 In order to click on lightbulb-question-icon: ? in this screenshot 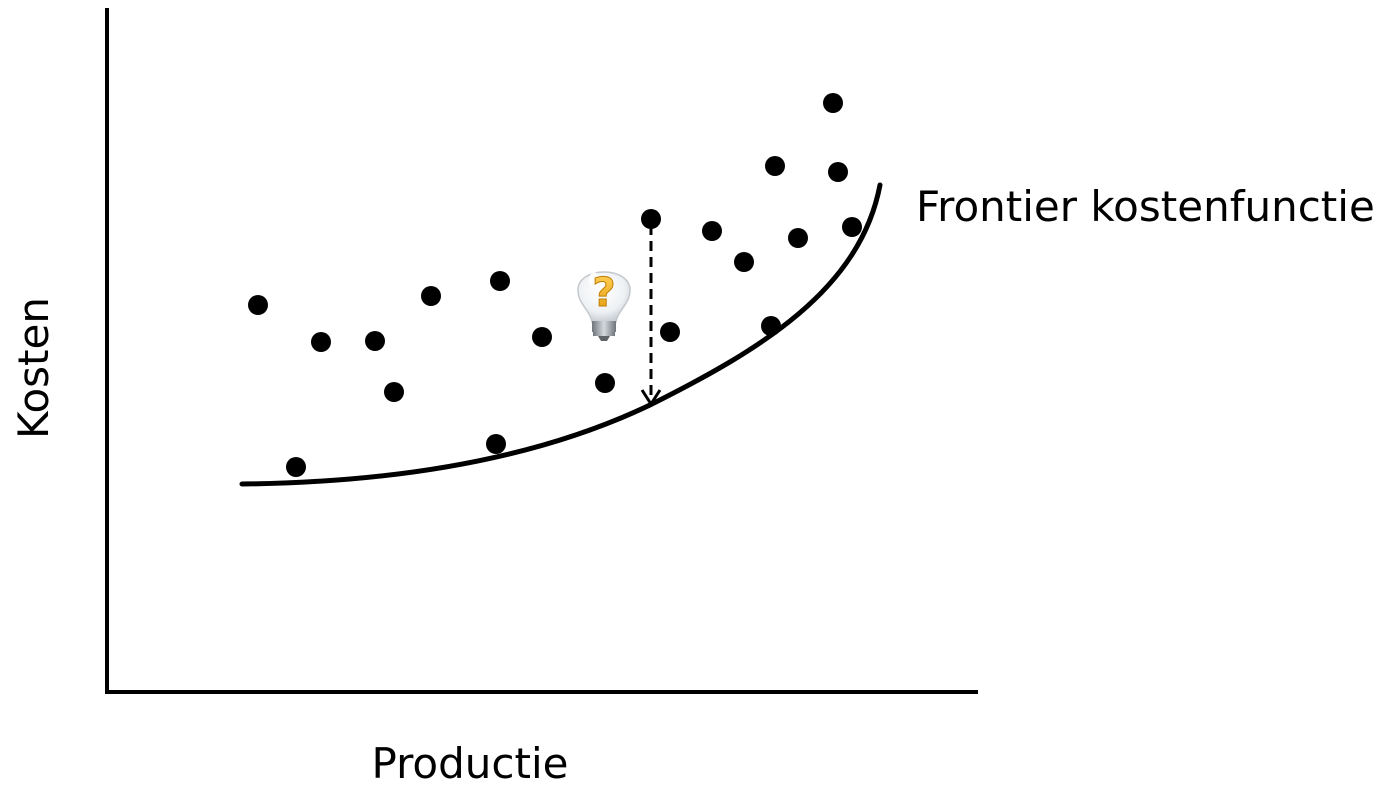, I will do `click(604, 305)`.